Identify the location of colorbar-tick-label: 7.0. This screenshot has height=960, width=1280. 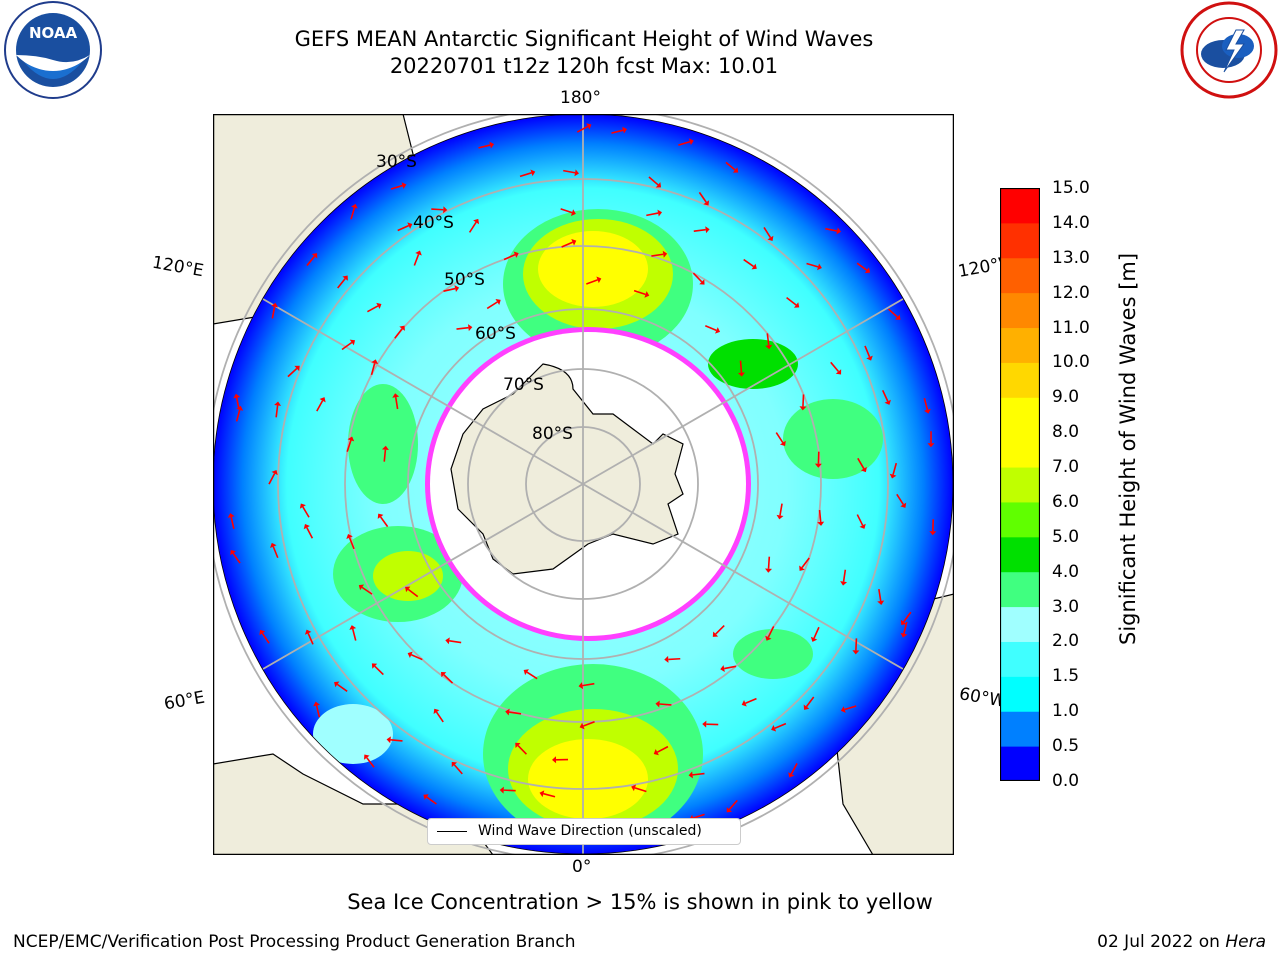
(1066, 467).